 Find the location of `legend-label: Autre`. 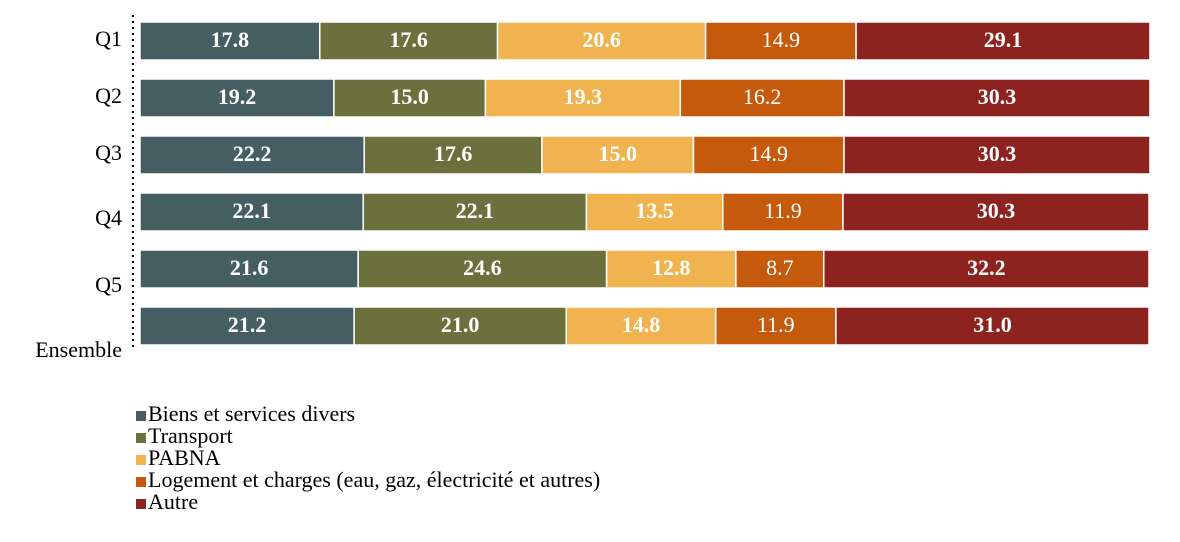

legend-label: Autre is located at coordinates (173, 501).